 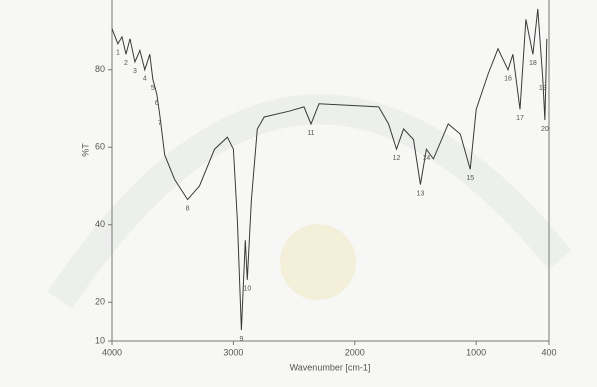 I want to click on peak-label: 18, so click(x=533, y=63).